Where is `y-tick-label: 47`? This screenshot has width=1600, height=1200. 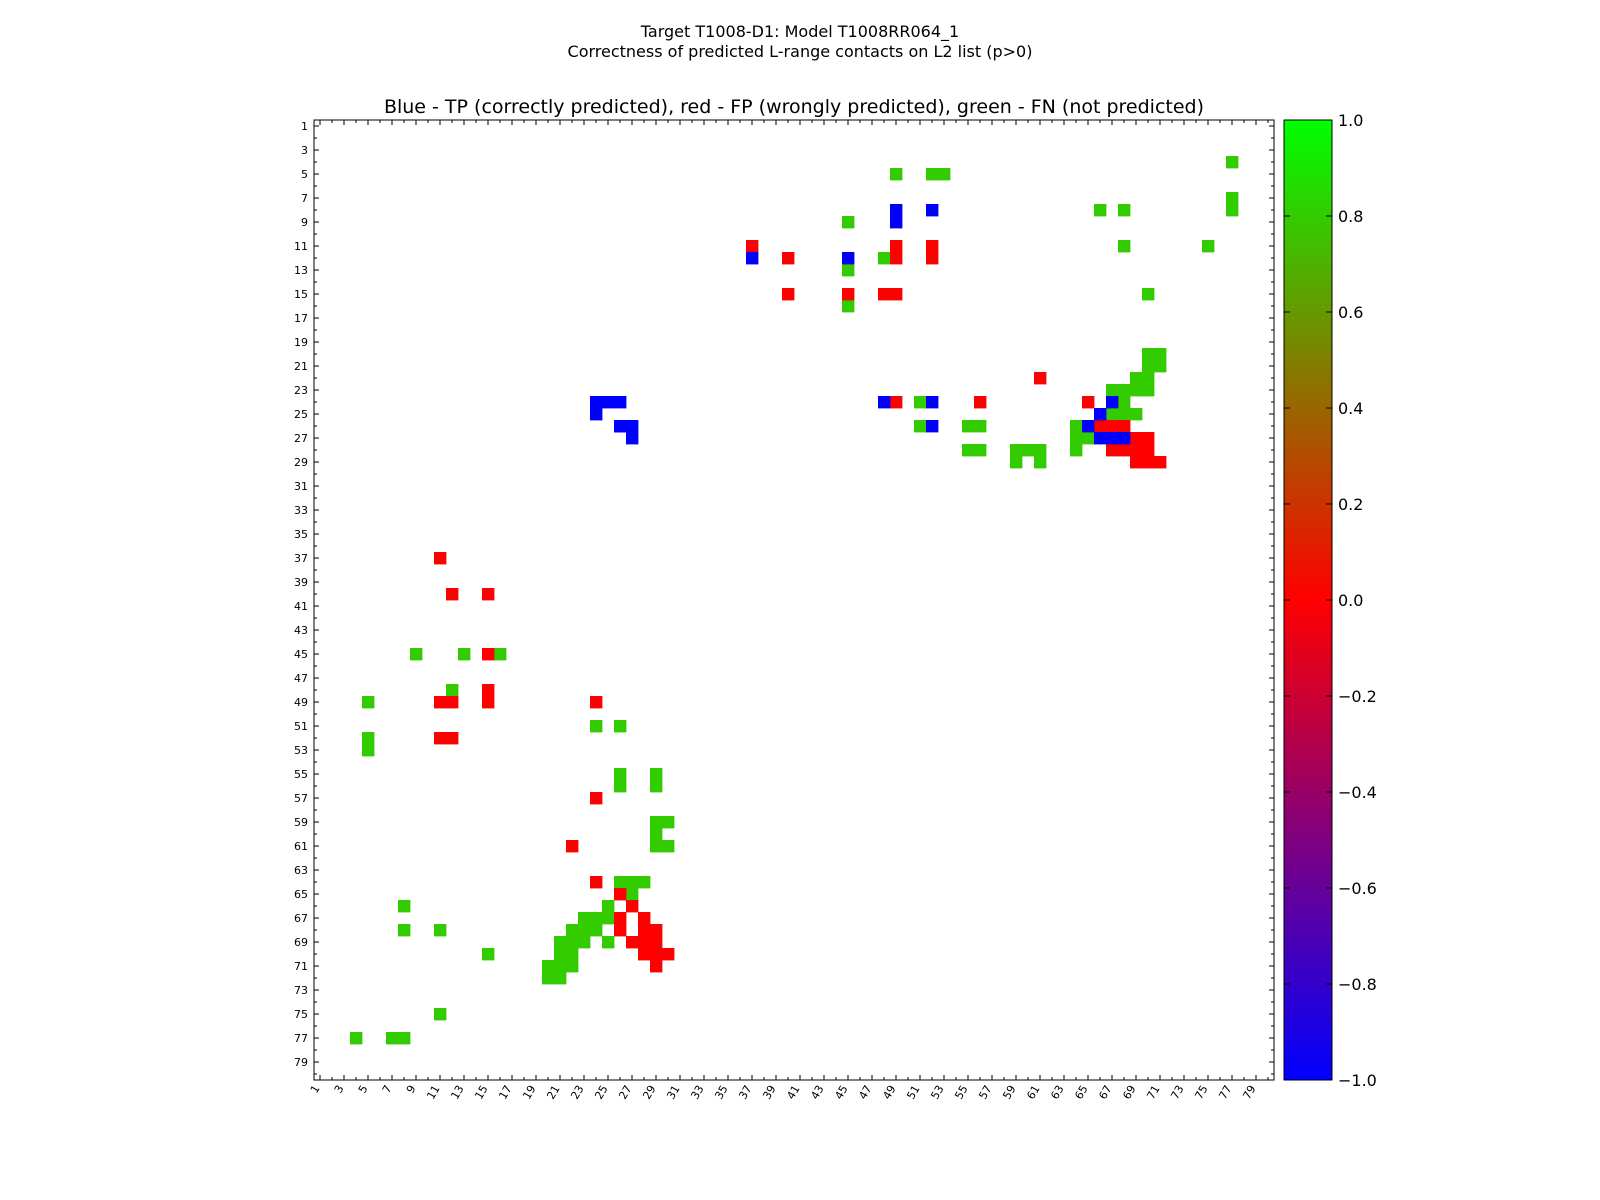
y-tick-label: 47 is located at coordinates (301, 678).